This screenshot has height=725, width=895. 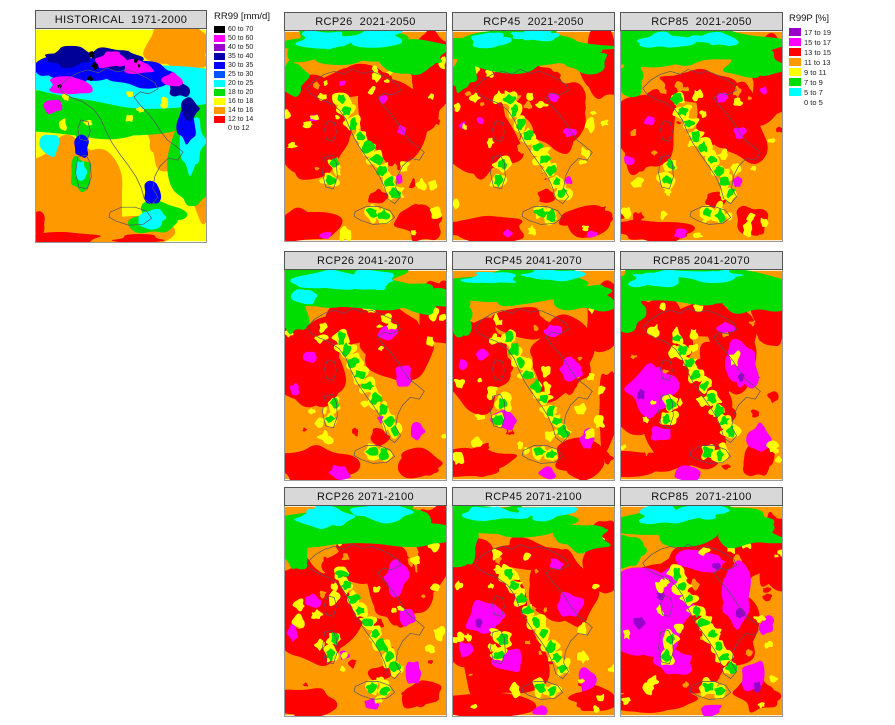 I want to click on map-rcp45-2021-2050, so click(x=533, y=136).